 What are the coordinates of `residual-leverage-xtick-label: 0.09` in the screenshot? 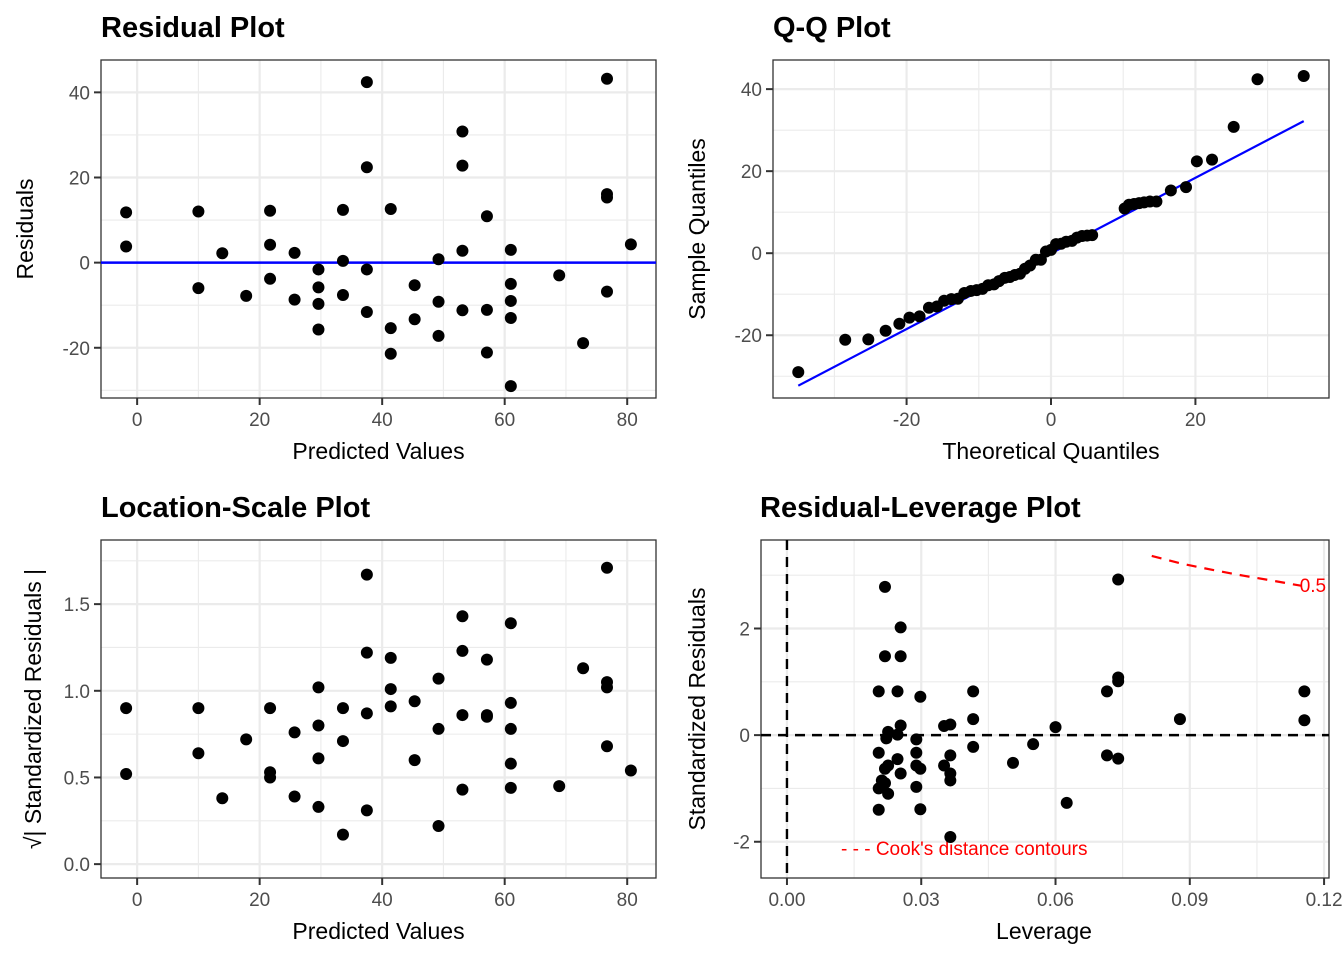 It's located at (1189, 900).